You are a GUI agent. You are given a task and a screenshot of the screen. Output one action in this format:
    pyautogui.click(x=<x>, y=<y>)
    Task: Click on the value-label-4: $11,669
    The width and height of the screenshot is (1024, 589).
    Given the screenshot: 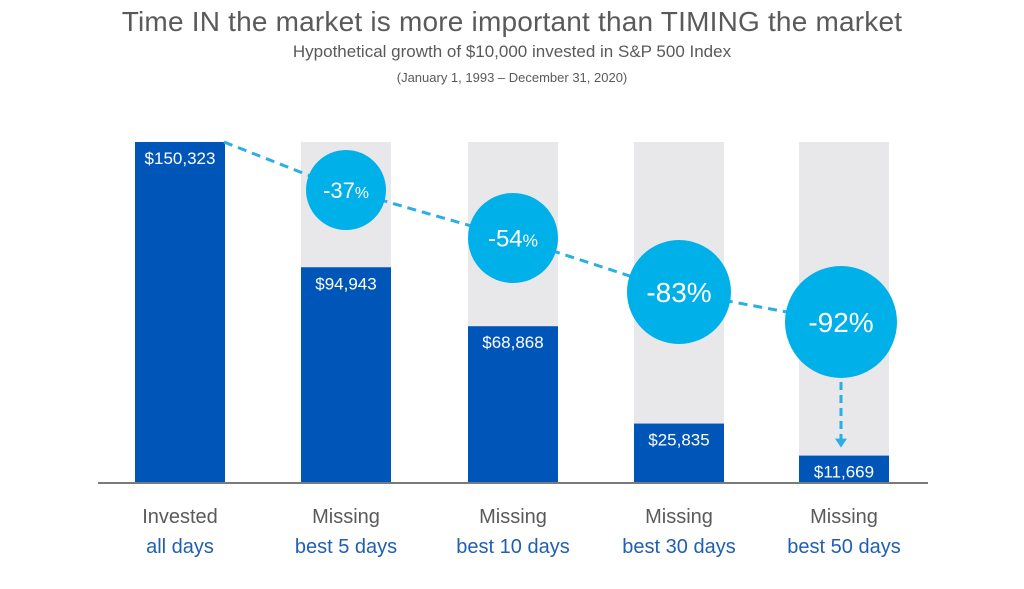 What is the action you would take?
    pyautogui.click(x=844, y=472)
    